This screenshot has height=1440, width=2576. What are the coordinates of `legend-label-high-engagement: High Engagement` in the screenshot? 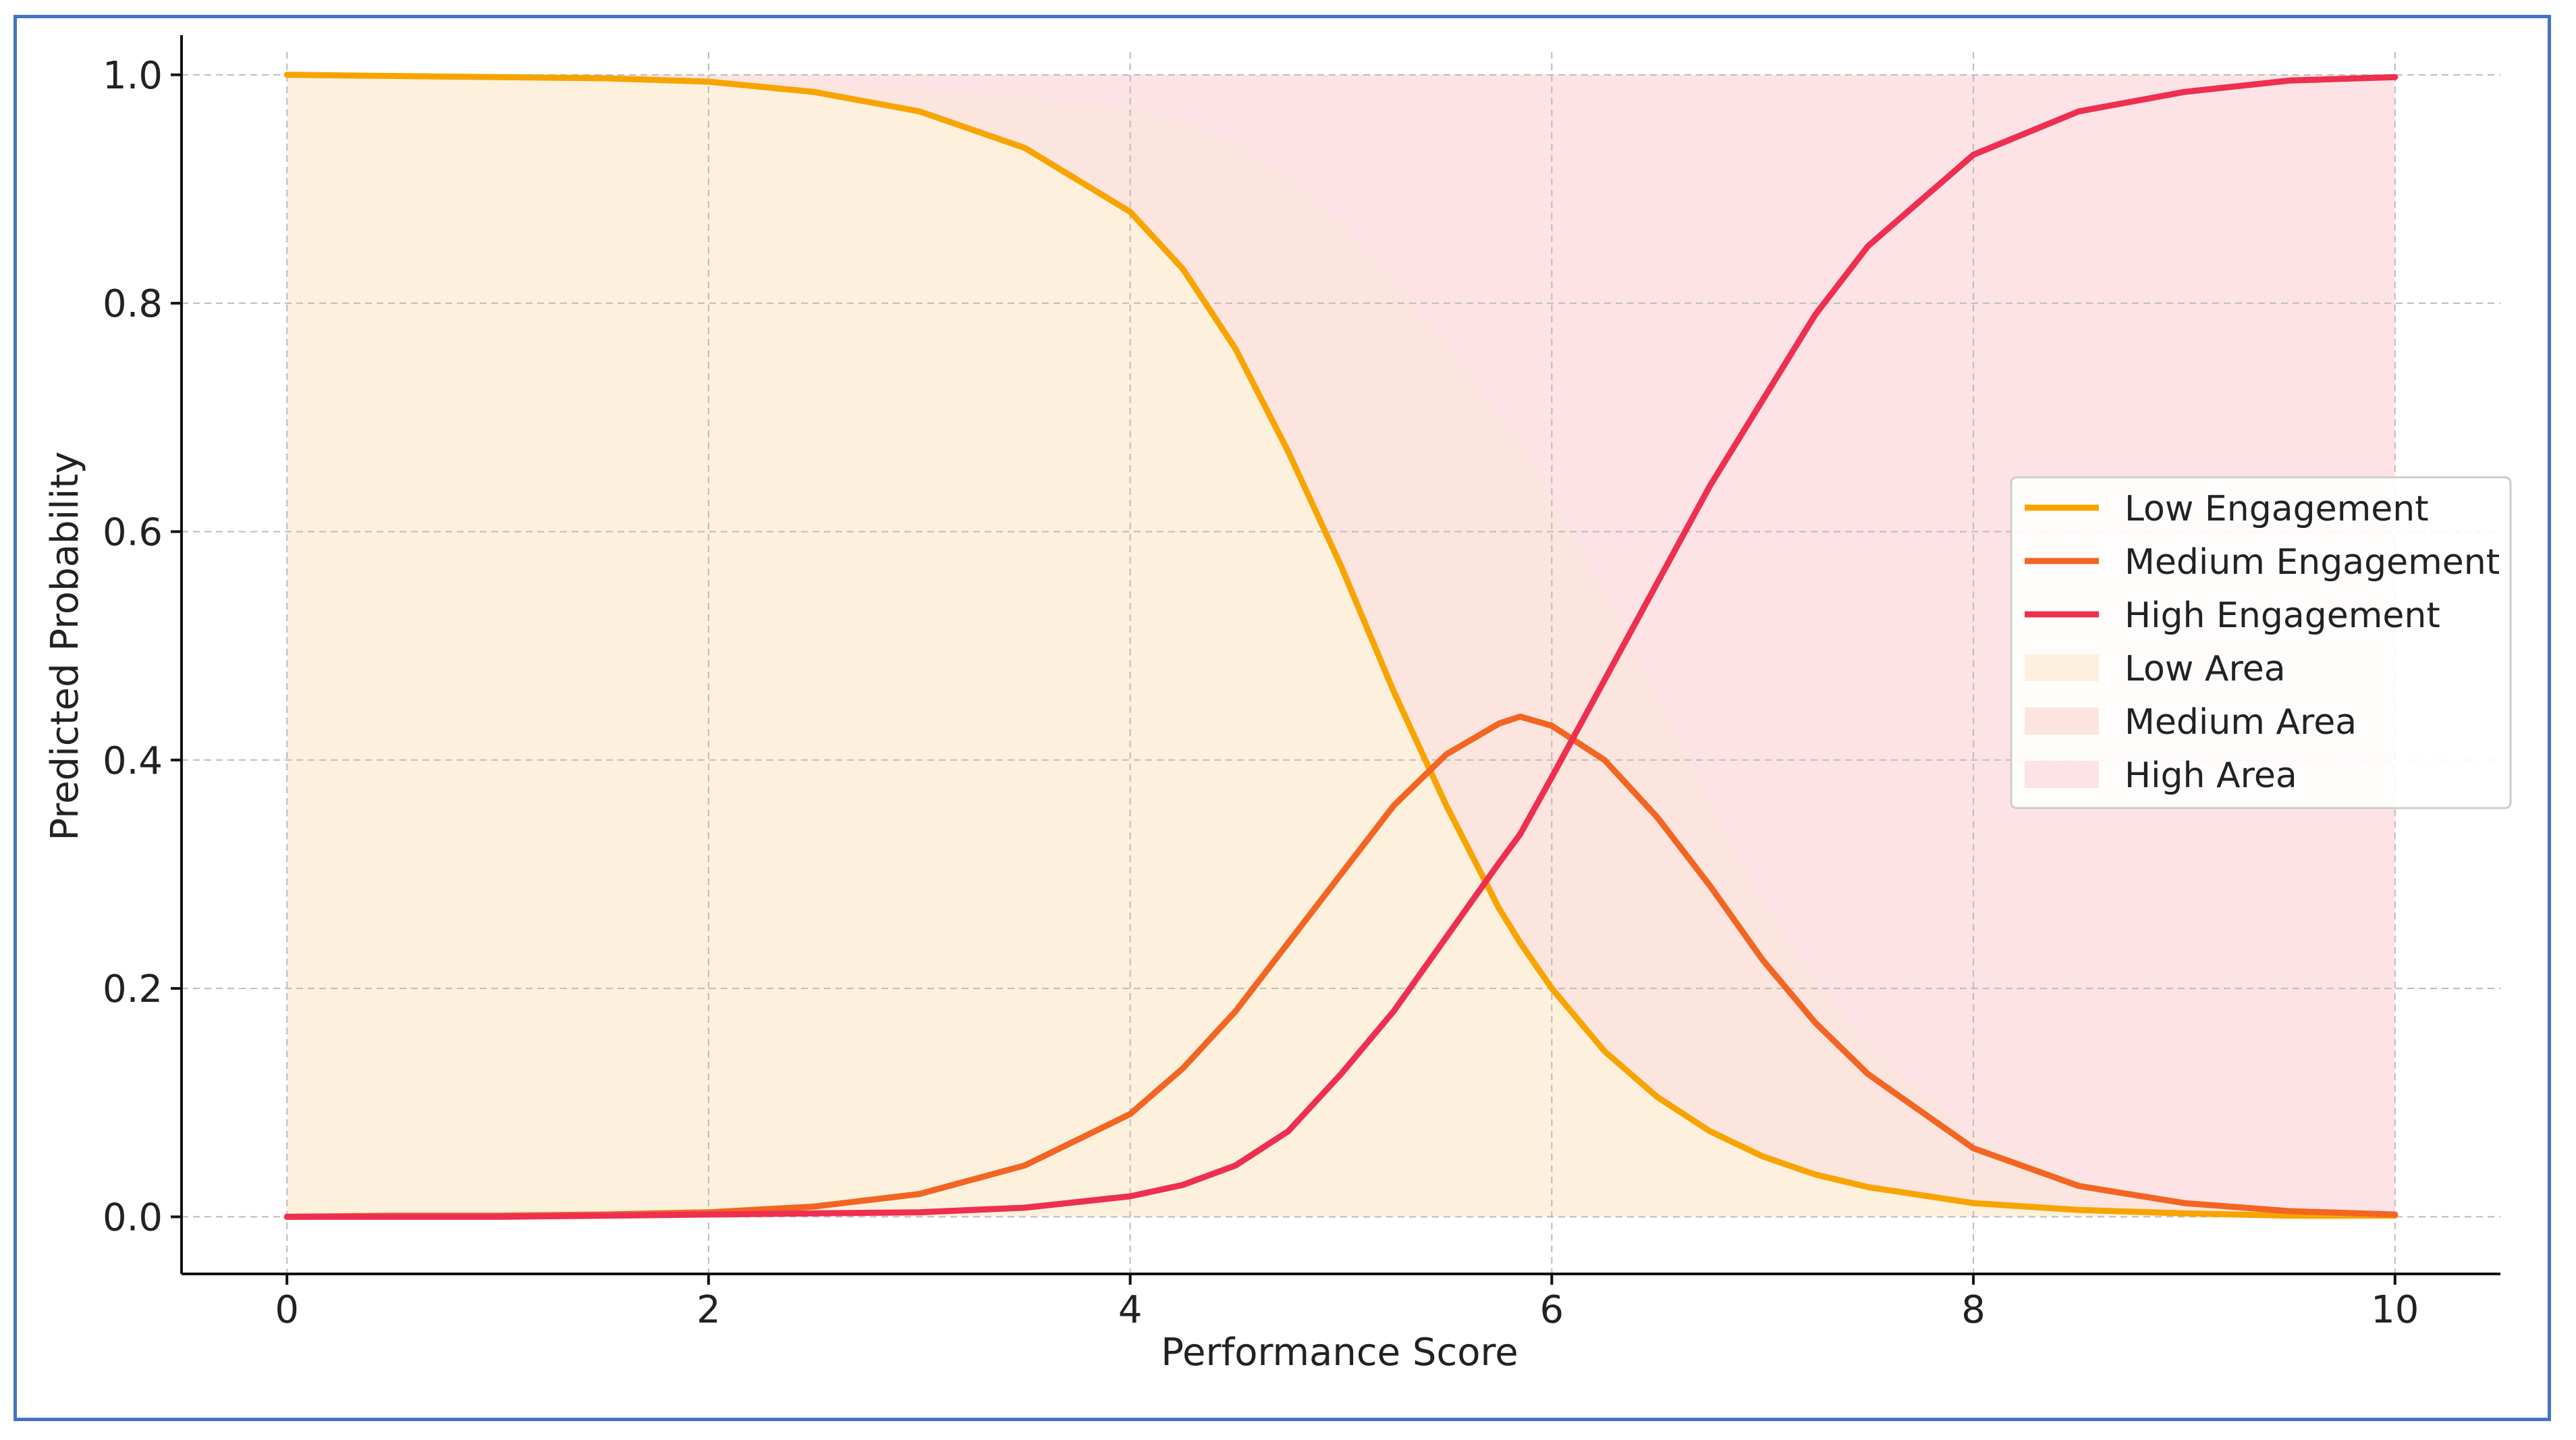 It's located at (2282, 615).